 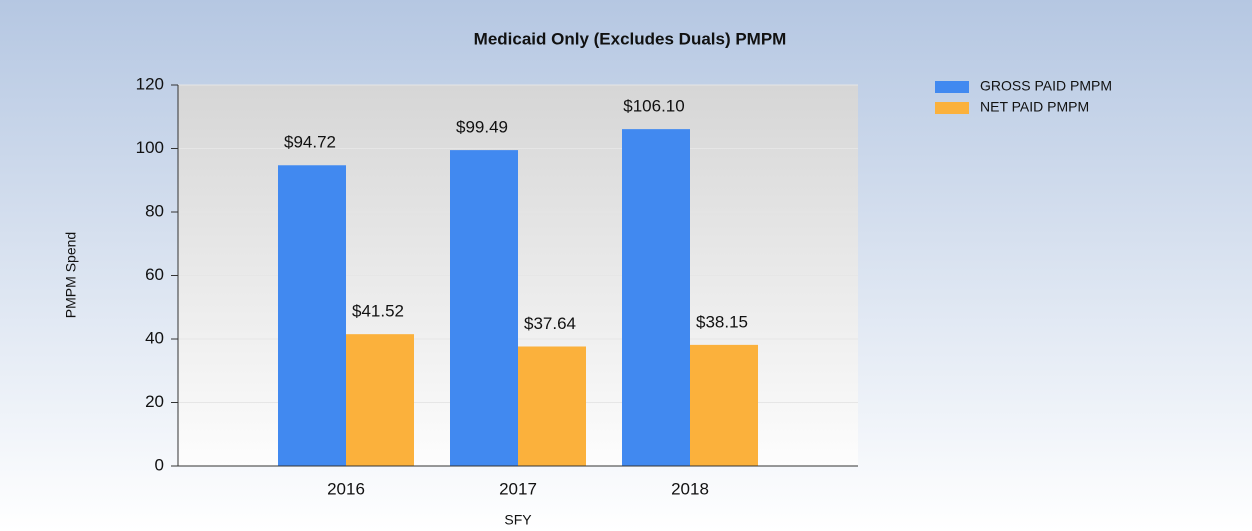 What do you see at coordinates (150, 147) in the screenshot?
I see `y-tick-label: 100` at bounding box center [150, 147].